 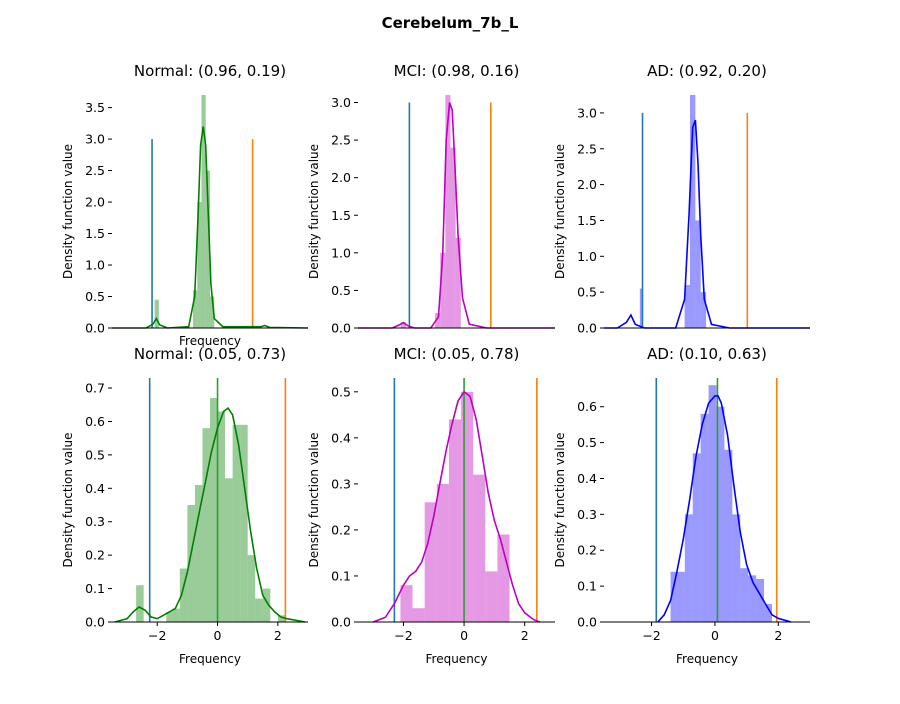 What do you see at coordinates (95, 265) in the screenshot?
I see `y-tick-label: 1.0` at bounding box center [95, 265].